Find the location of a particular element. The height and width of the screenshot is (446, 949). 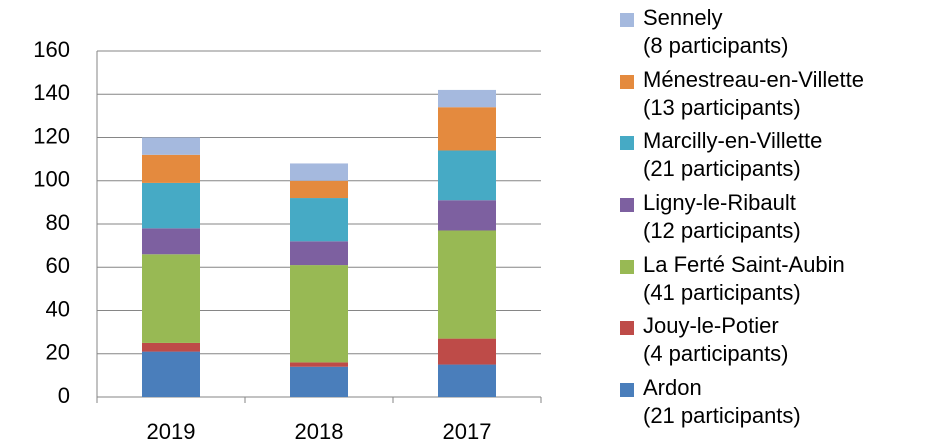

y-tick-label: 80 is located at coordinates (58, 222).